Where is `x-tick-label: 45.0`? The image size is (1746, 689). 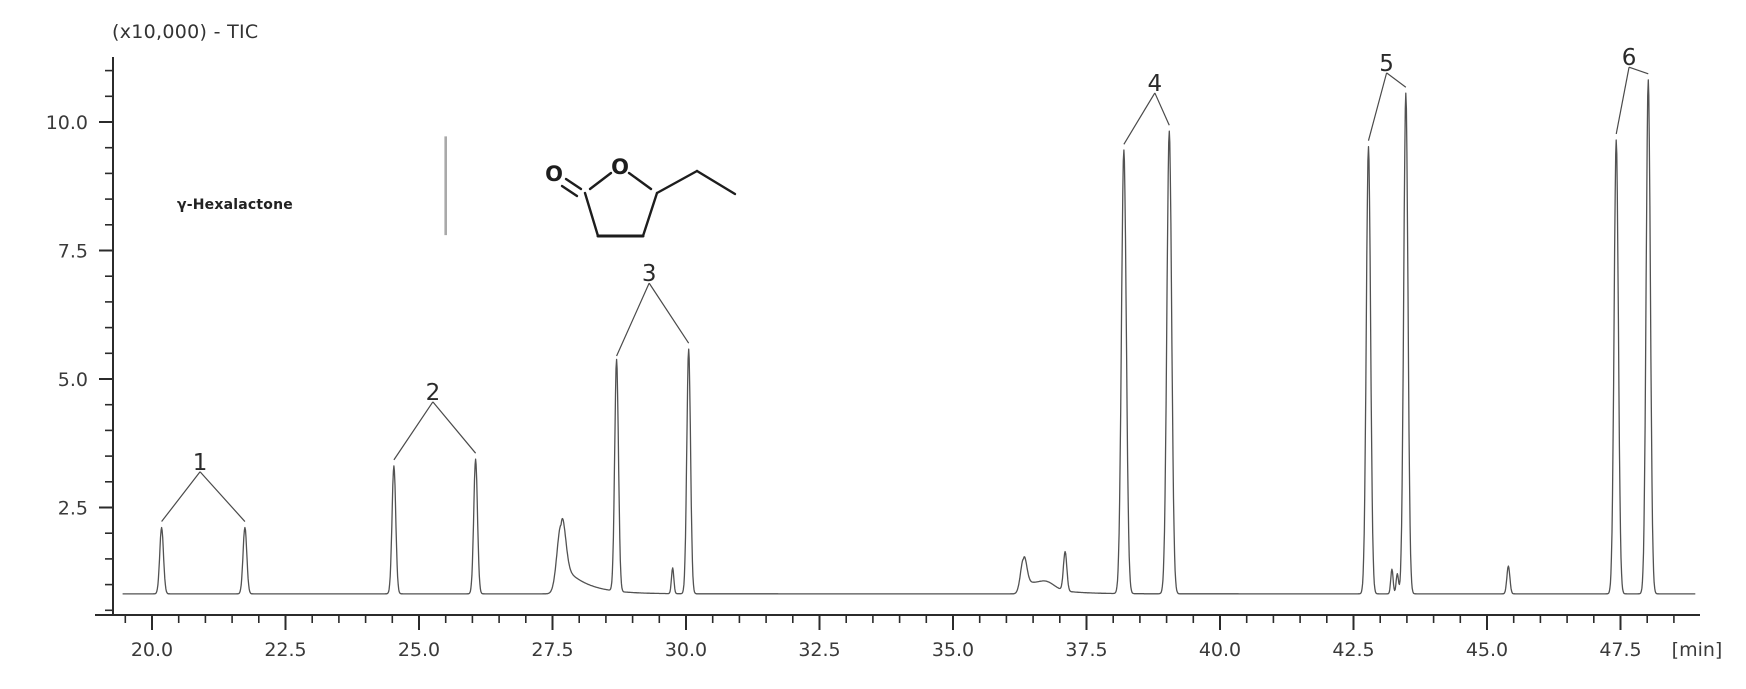
x-tick-label: 45.0 is located at coordinates (1487, 650).